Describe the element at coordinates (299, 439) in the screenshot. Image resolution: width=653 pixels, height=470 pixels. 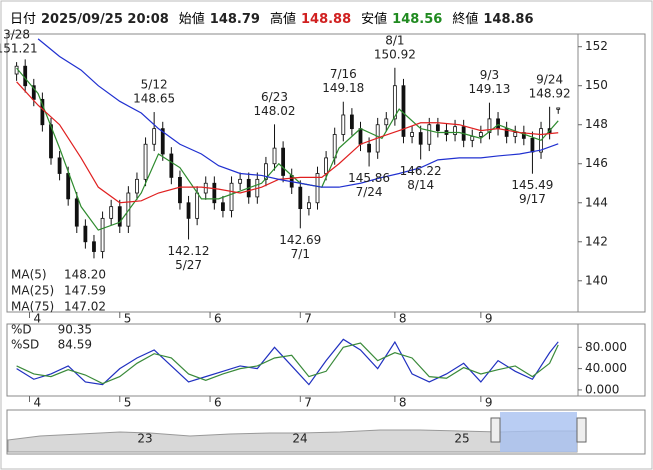
I see `navigator-label: 24` at that location.